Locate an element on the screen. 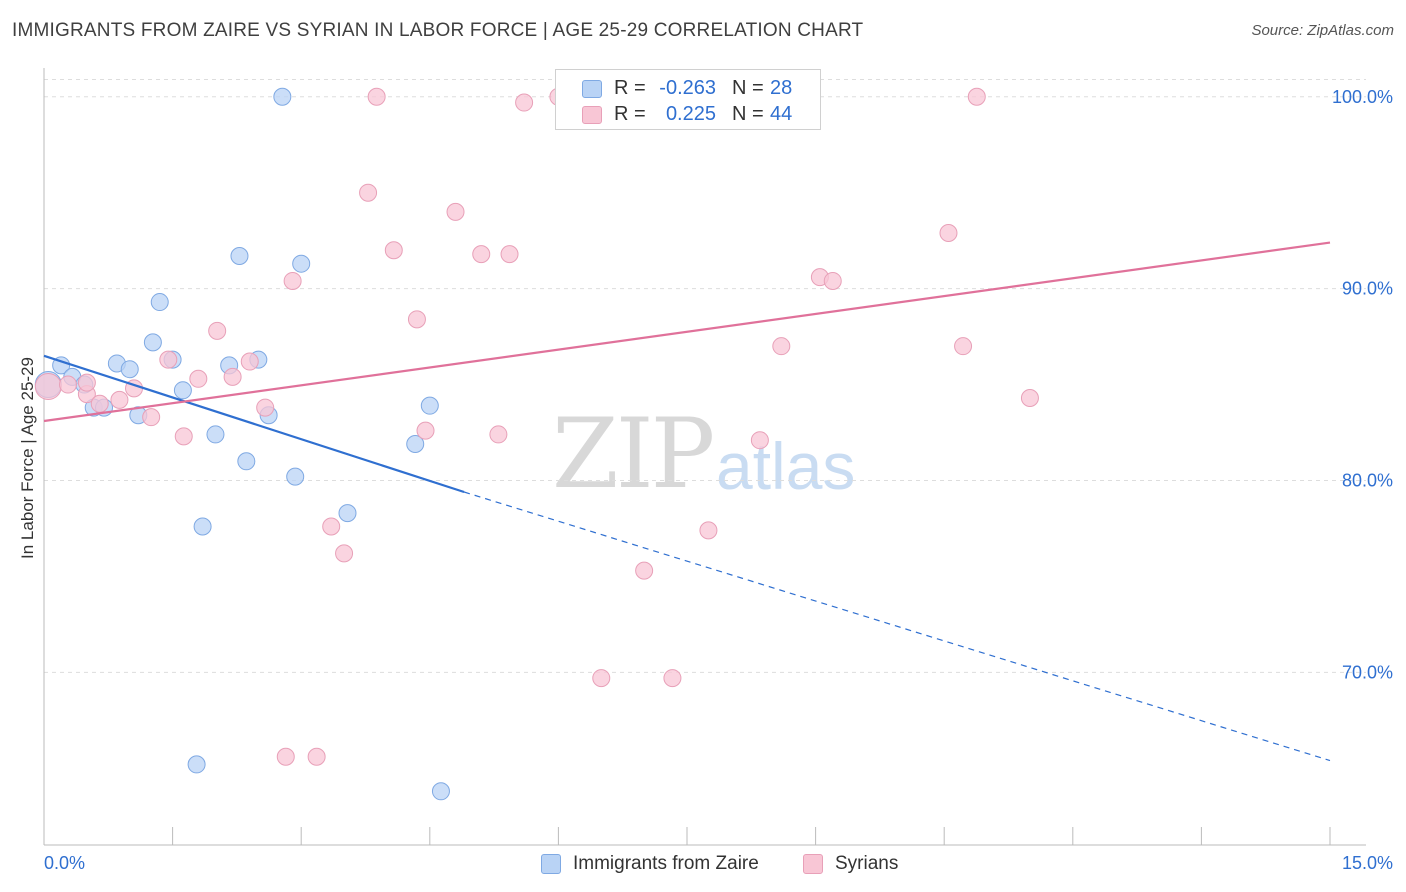 This screenshot has height=892, width=1406. y-tick-label: 80.0% is located at coordinates (1367, 480).